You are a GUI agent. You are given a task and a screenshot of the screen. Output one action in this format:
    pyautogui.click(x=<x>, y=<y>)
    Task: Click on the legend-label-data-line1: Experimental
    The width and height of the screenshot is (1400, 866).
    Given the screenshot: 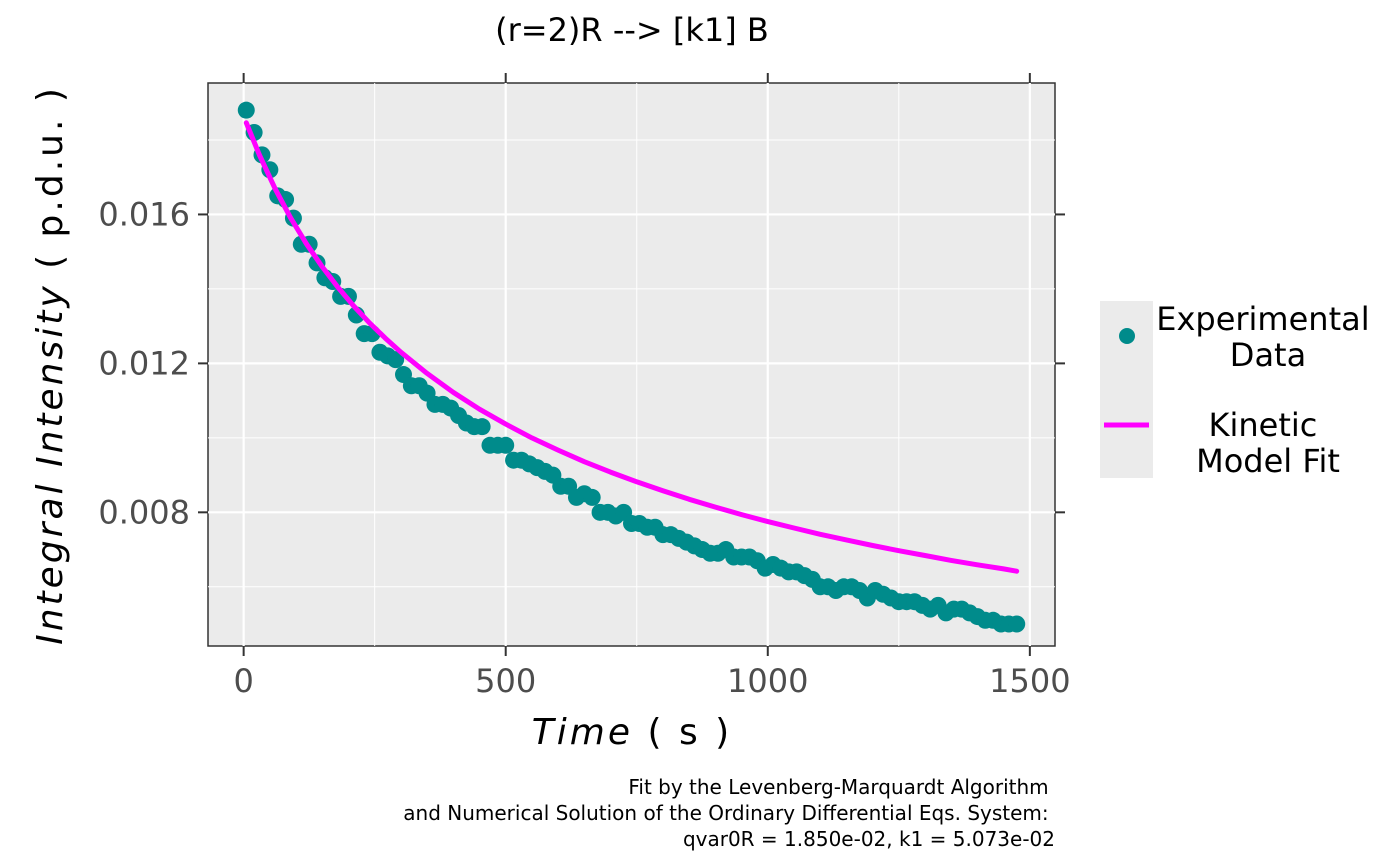 What is the action you would take?
    pyautogui.click(x=1262, y=319)
    